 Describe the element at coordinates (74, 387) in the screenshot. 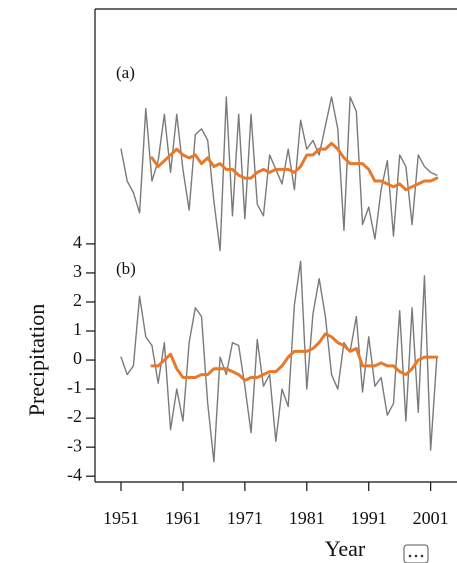

I see `y-tick-label: -1` at that location.